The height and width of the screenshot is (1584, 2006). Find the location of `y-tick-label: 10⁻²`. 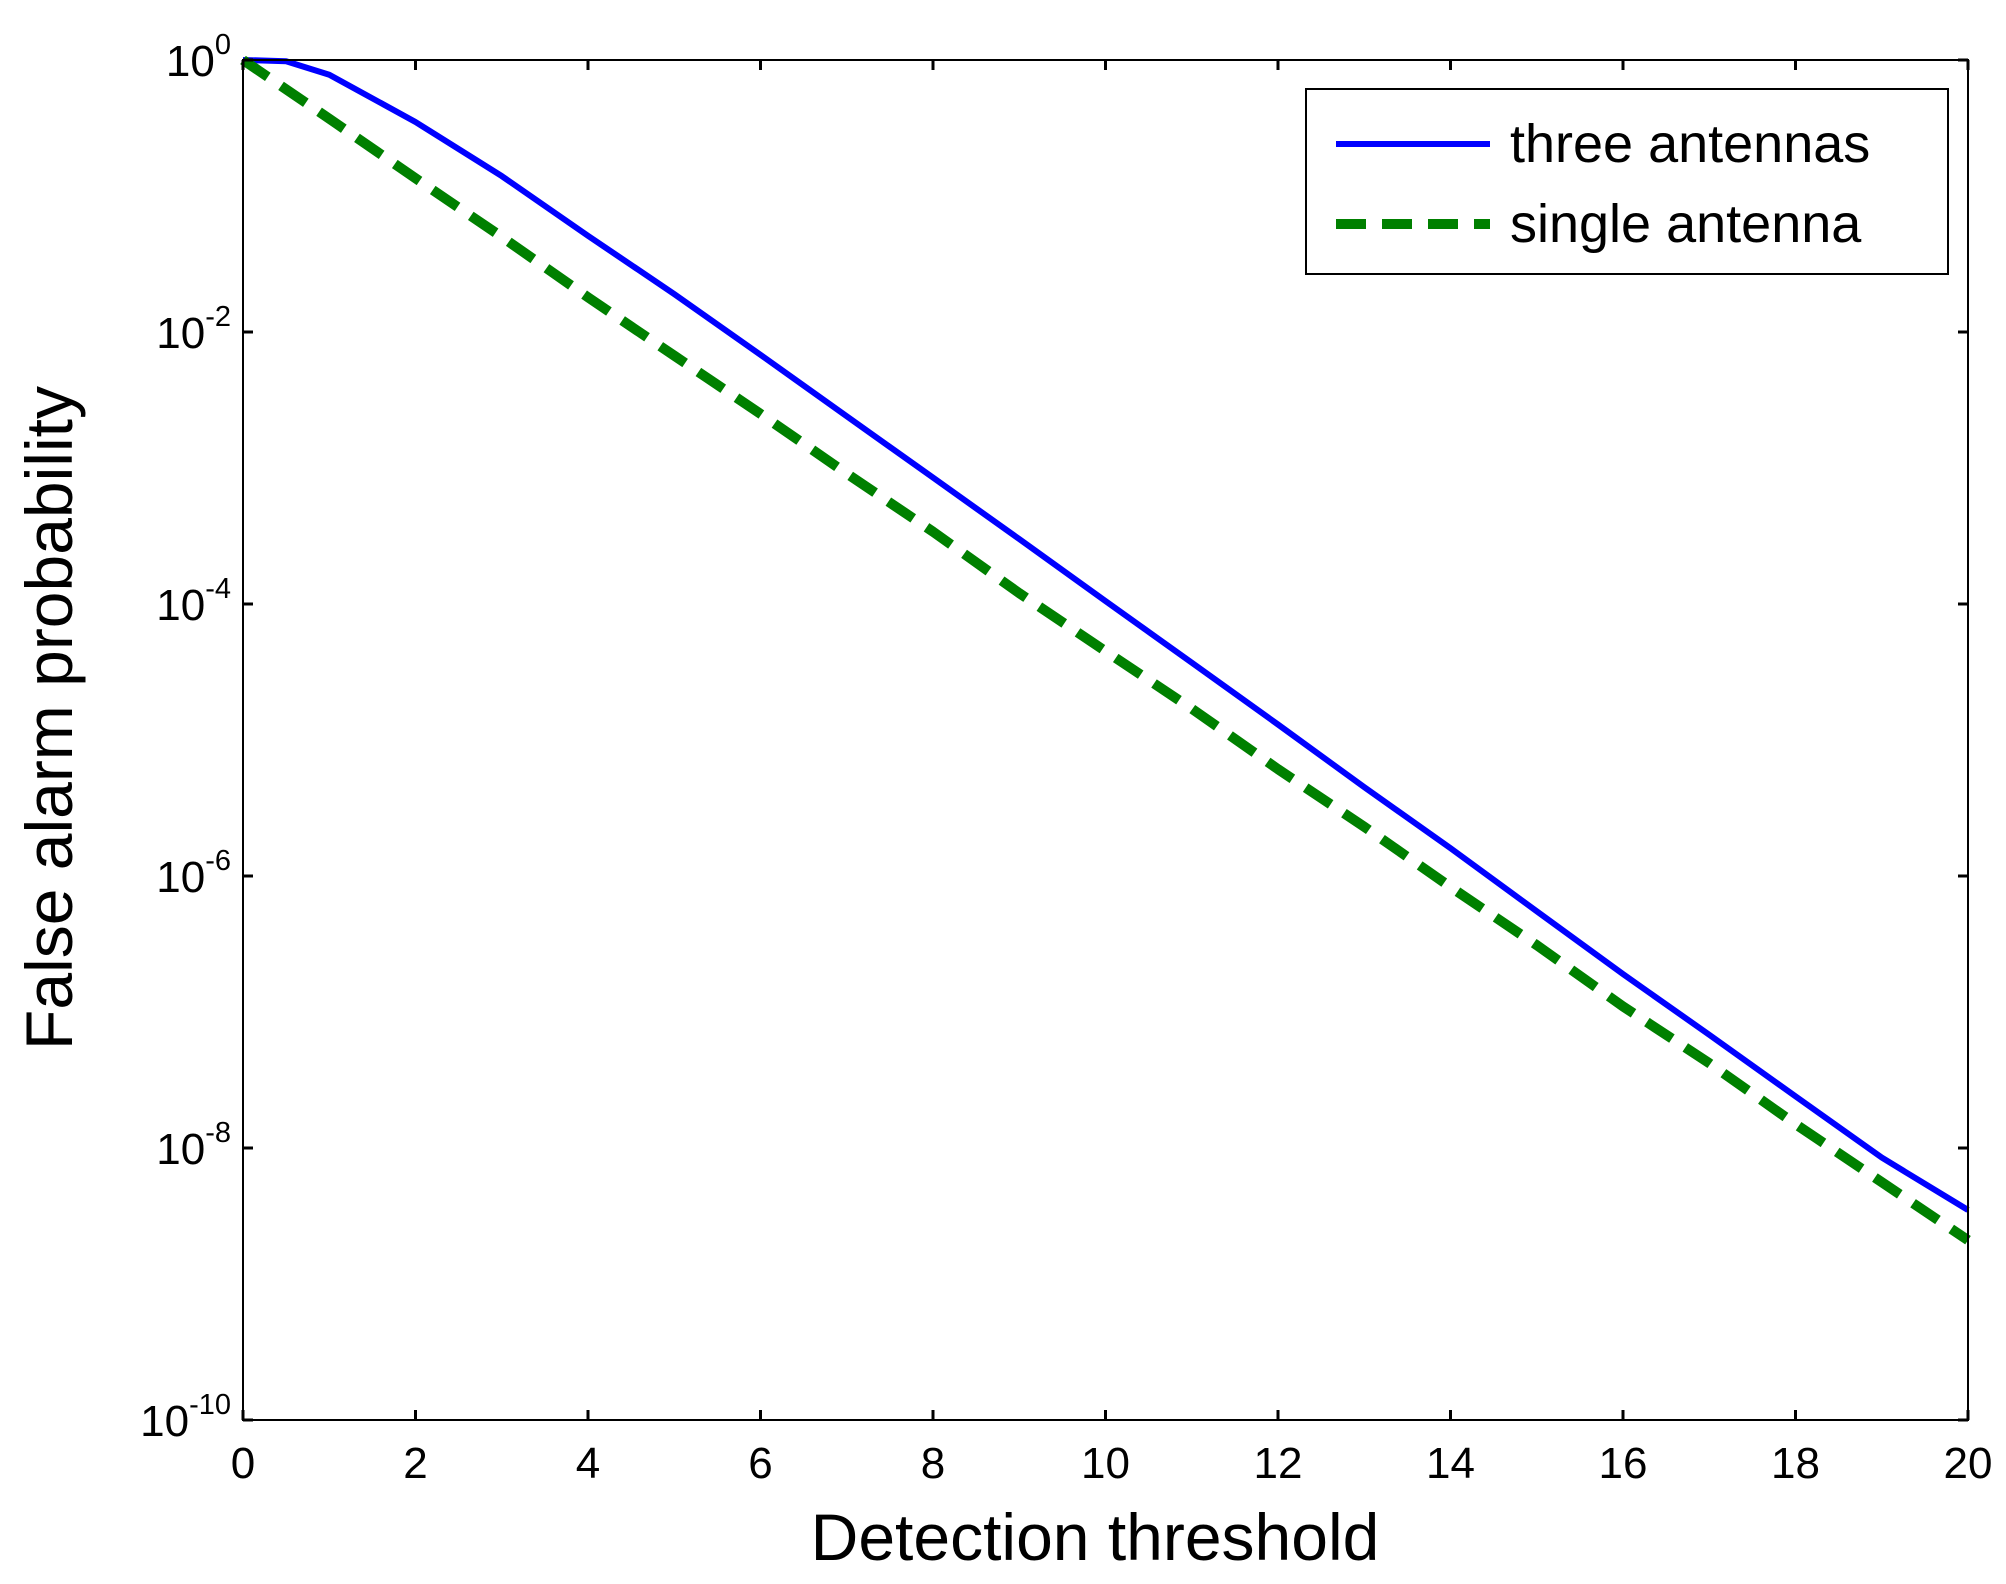

y-tick-label: 10⁻² is located at coordinates (193, 329).